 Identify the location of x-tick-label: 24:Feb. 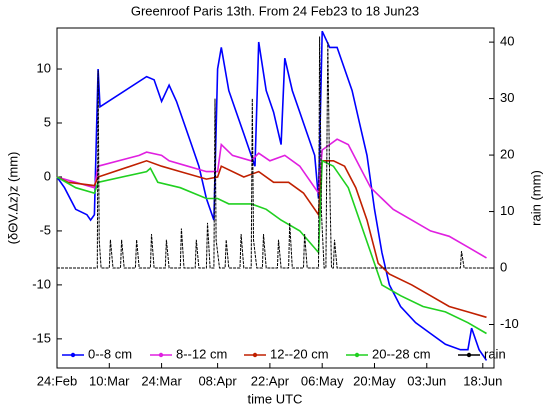
(57, 380).